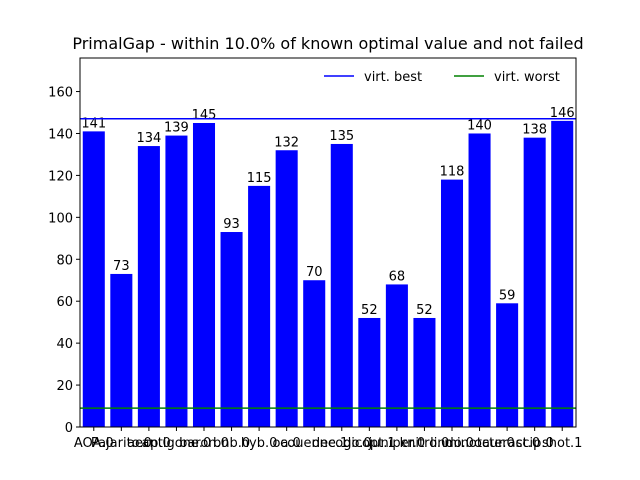 The height and width of the screenshot is (480, 640). Describe the element at coordinates (562, 113) in the screenshot. I see `value-label: 146` at that location.